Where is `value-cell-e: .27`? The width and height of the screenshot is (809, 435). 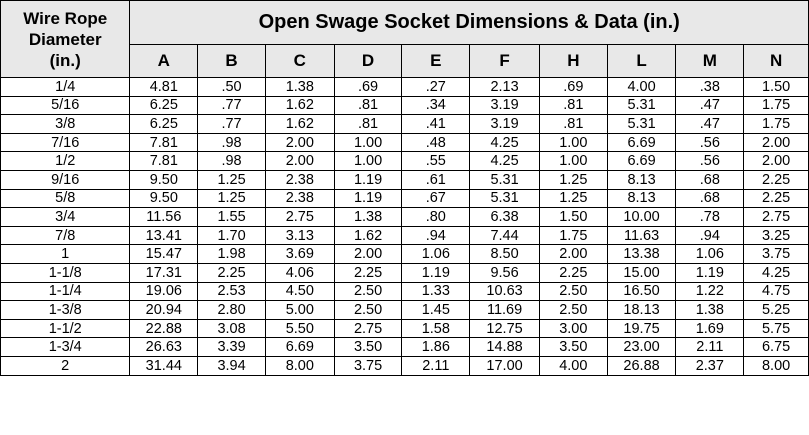
value-cell-e: .27 is located at coordinates (436, 87).